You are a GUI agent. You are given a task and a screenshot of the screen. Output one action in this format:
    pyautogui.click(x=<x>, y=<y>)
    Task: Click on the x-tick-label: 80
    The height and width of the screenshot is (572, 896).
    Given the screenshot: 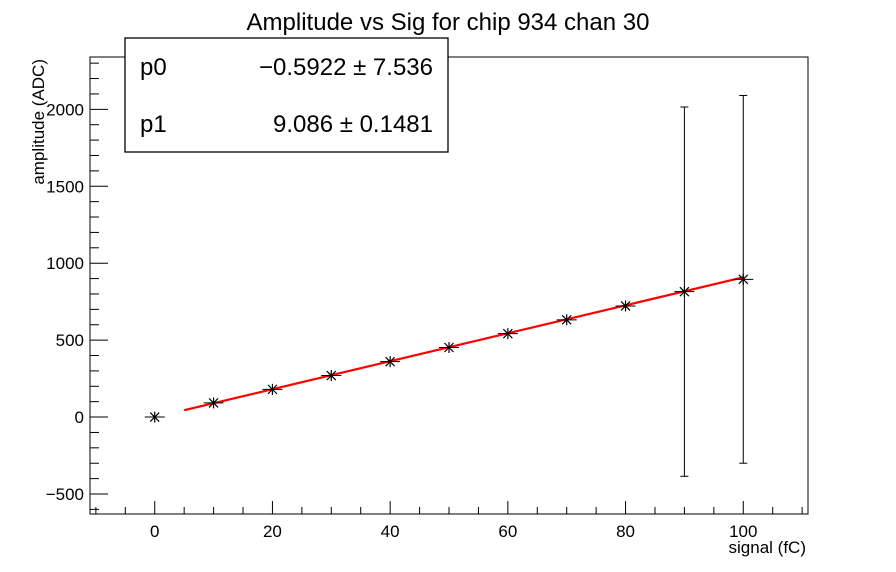 What is the action you would take?
    pyautogui.click(x=625, y=531)
    